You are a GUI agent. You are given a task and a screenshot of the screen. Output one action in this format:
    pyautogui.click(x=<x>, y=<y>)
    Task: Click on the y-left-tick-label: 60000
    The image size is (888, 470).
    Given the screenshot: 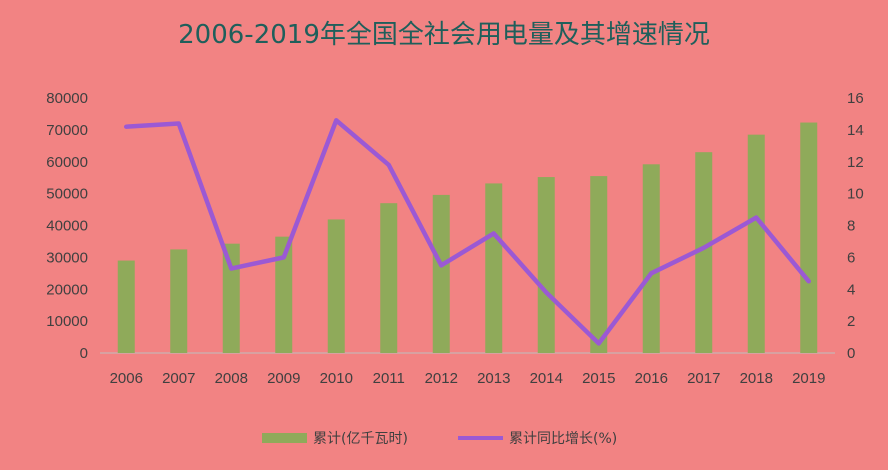 What is the action you would take?
    pyautogui.click(x=67, y=162)
    